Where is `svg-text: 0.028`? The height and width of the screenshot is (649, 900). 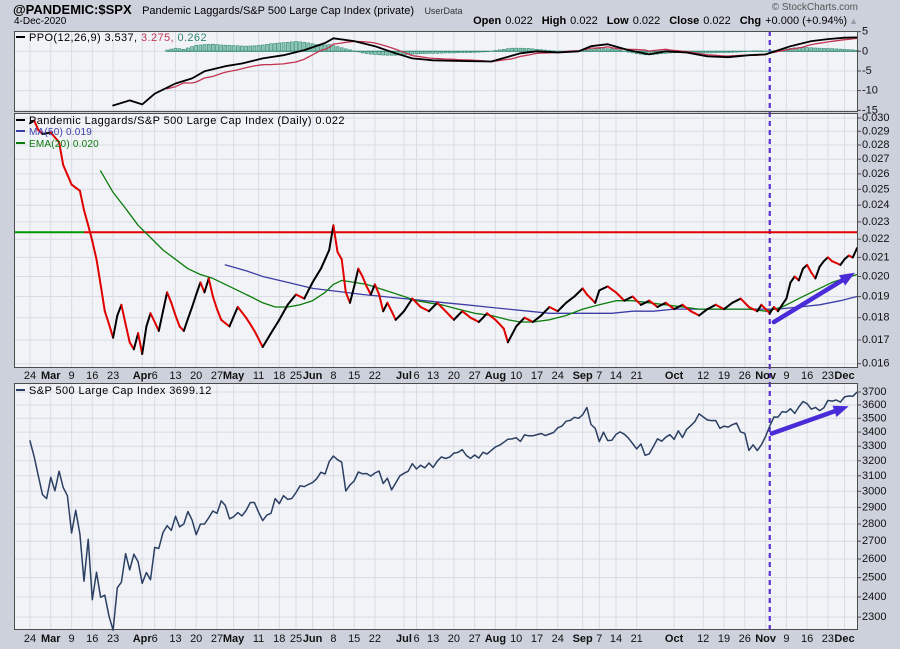
svg-text: 0.028 is located at coordinates (876, 145).